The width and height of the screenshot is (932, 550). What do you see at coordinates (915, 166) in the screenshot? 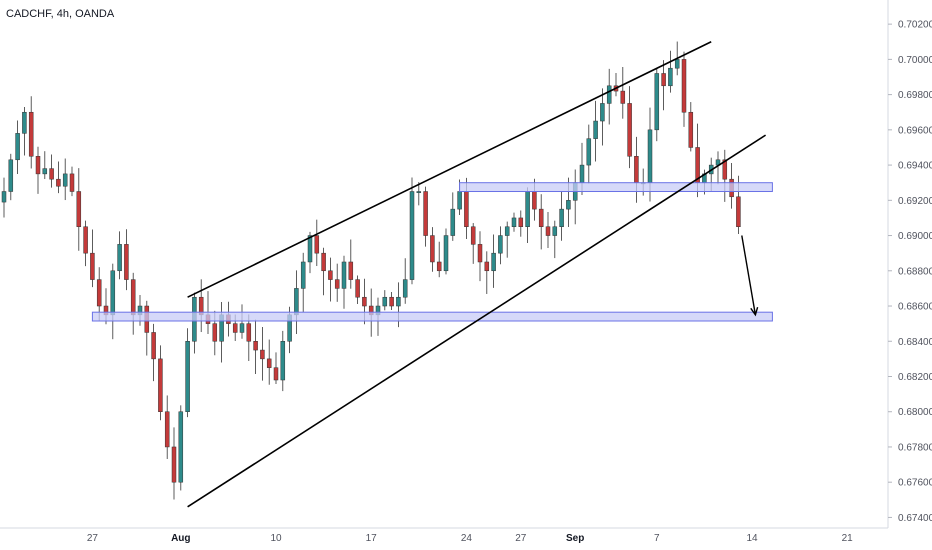
I see `y-tick-label: 0.69400` at bounding box center [915, 166].